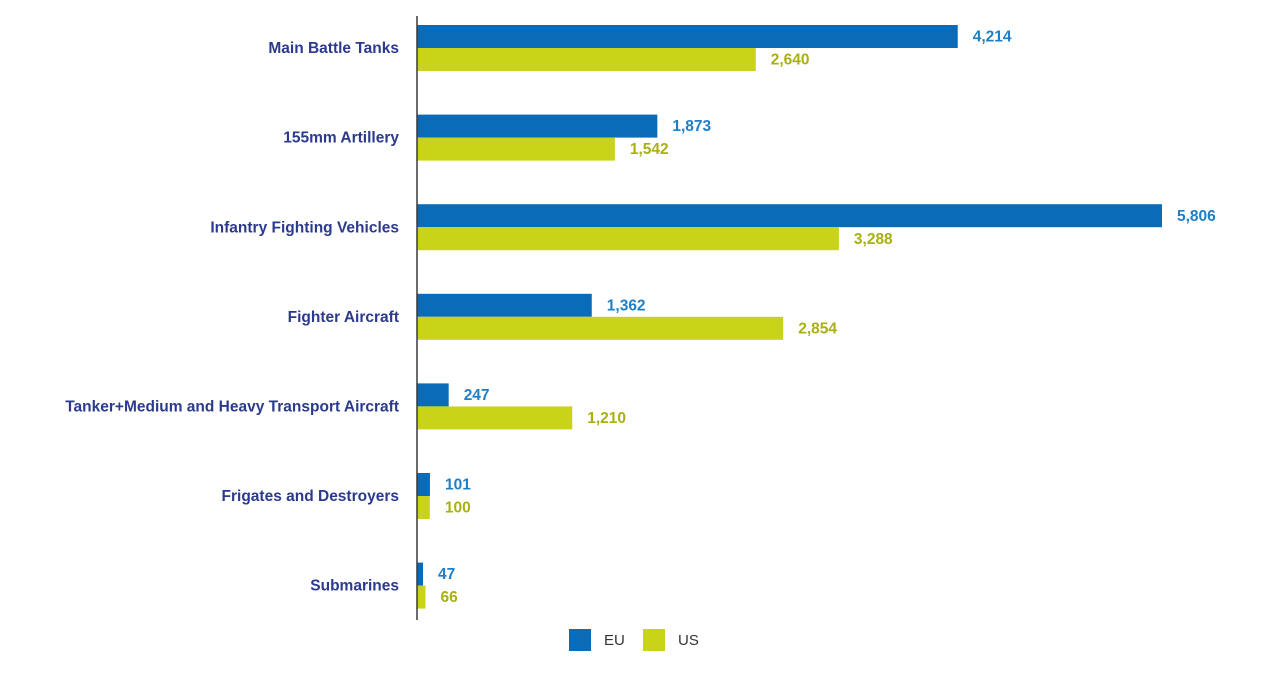 The height and width of the screenshot is (682, 1280). Describe the element at coordinates (354, 586) in the screenshot. I see `category-label-submarines: Submarines` at that location.